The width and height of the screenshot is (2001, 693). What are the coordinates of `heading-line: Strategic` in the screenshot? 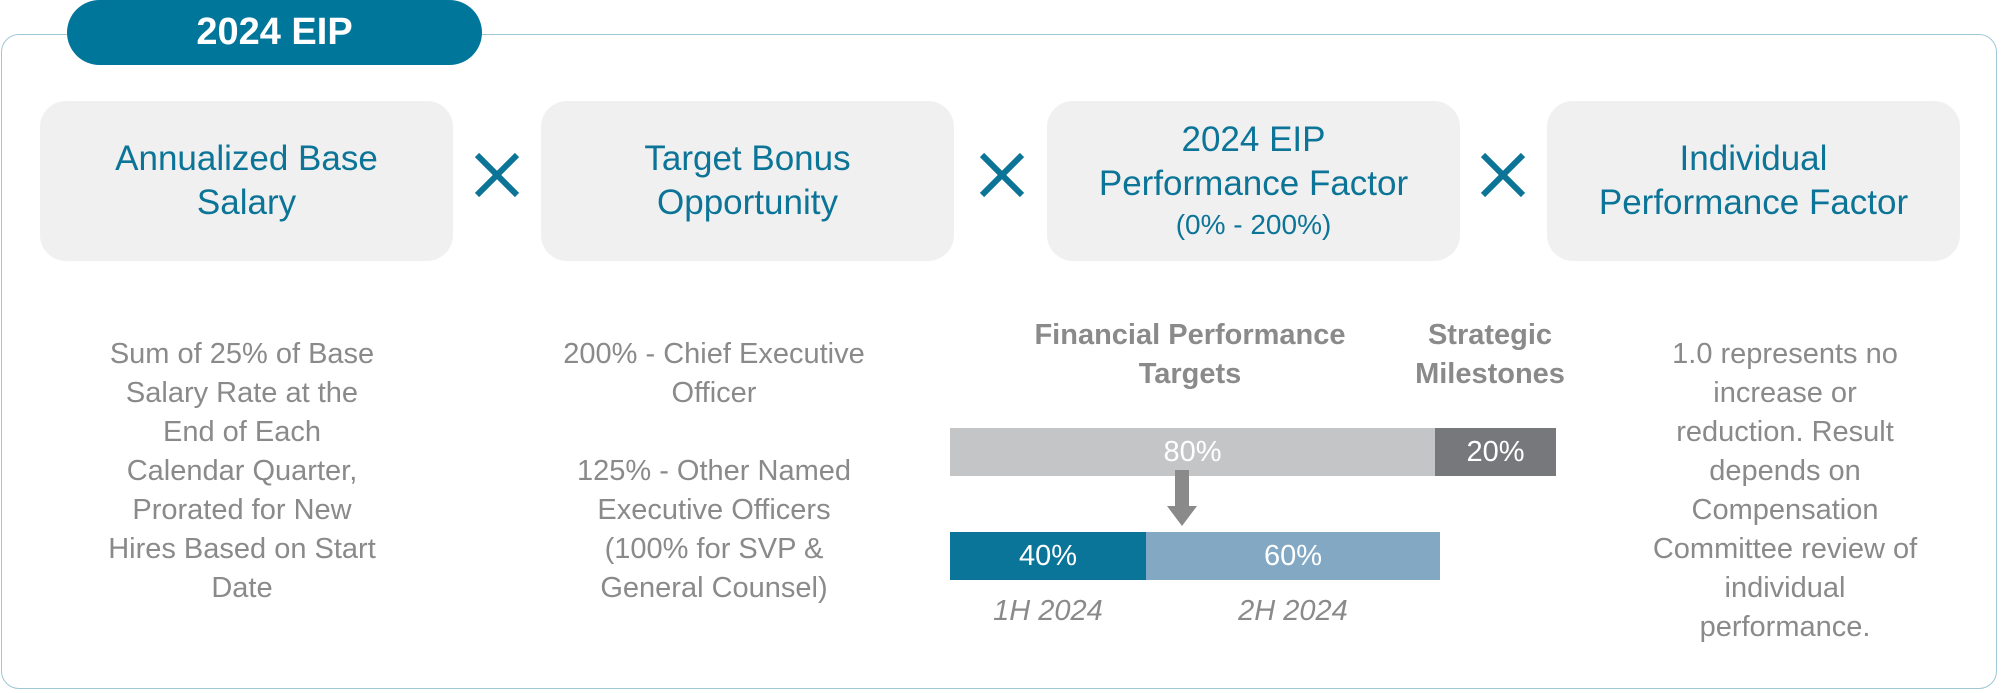 It's located at (1490, 335).